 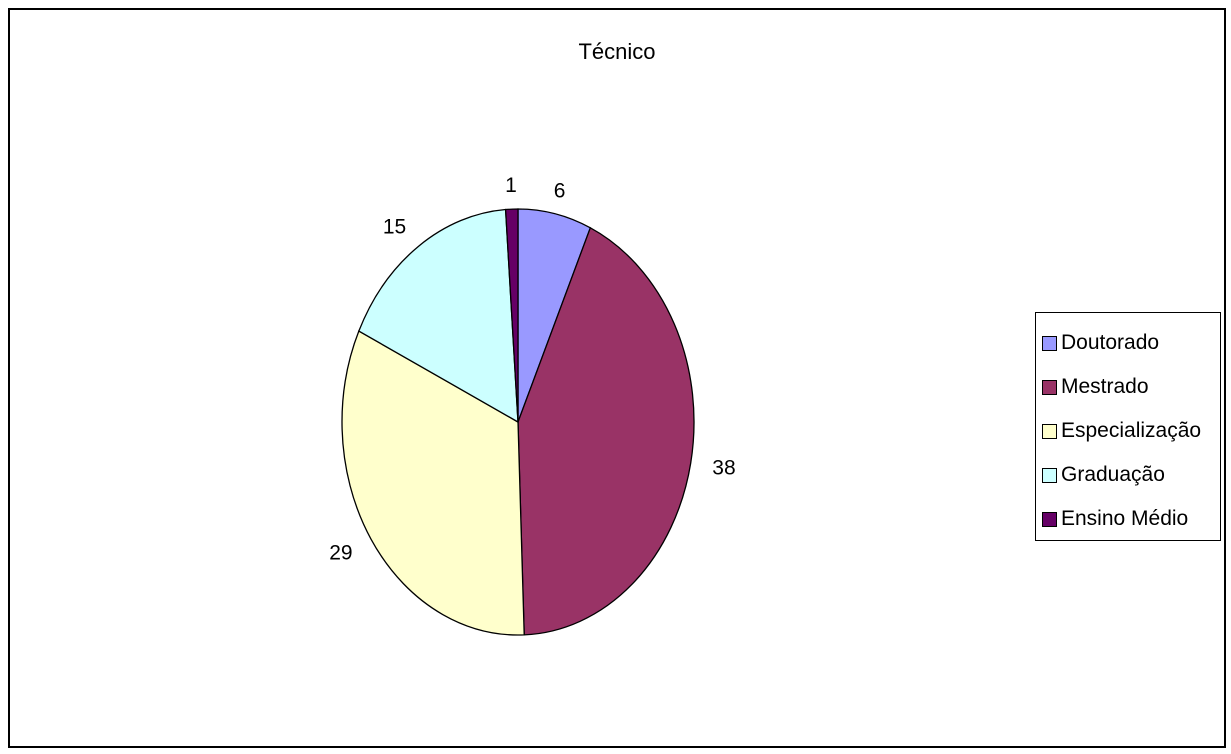 I want to click on chart-title: Técnico, so click(x=617, y=51).